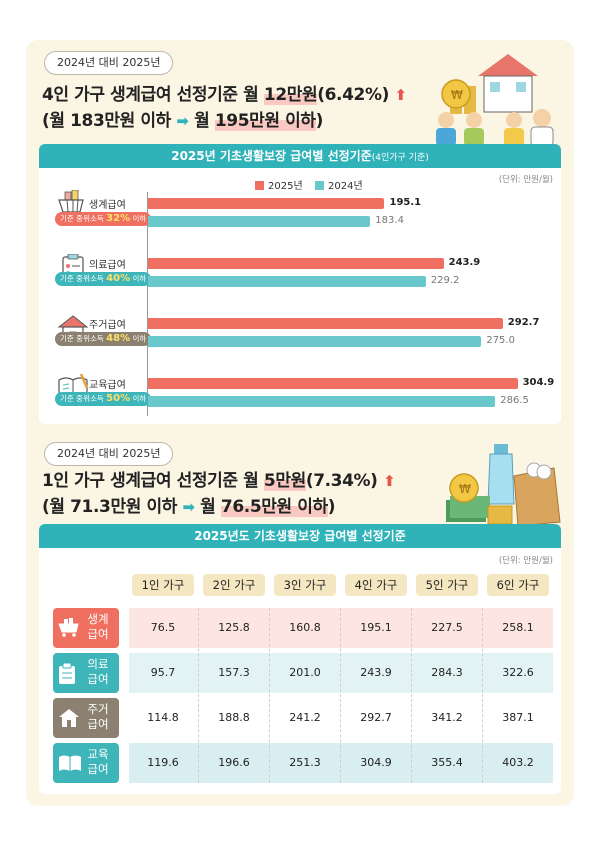  Describe the element at coordinates (234, 672) in the screenshot. I see `table-cell: 157.3` at that location.